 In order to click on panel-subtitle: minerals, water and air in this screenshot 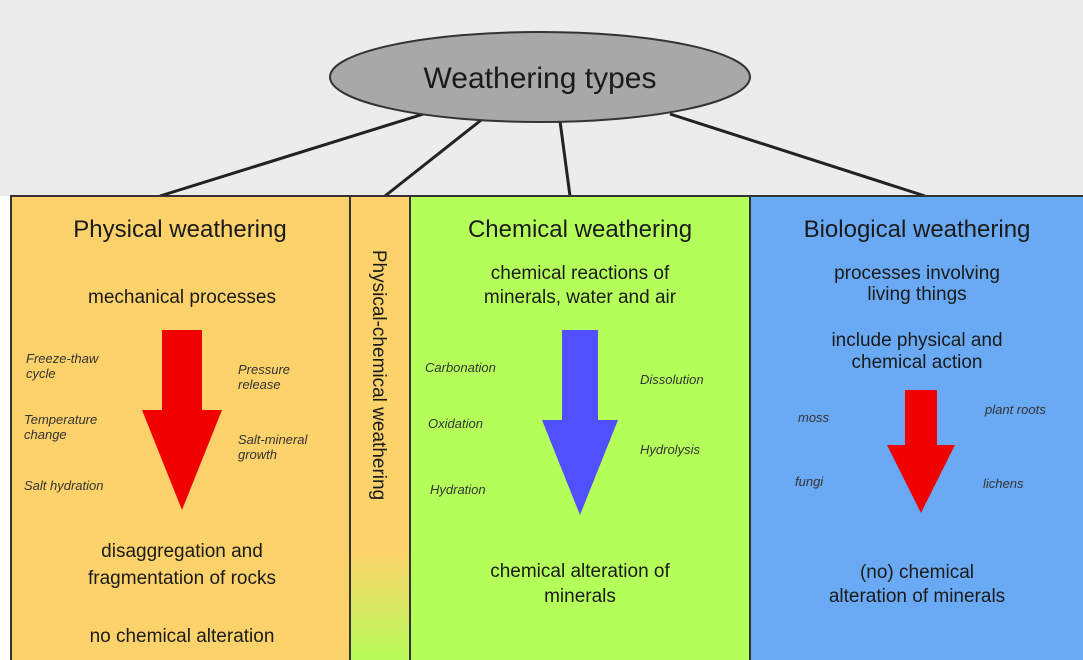, I will do `click(580, 297)`.